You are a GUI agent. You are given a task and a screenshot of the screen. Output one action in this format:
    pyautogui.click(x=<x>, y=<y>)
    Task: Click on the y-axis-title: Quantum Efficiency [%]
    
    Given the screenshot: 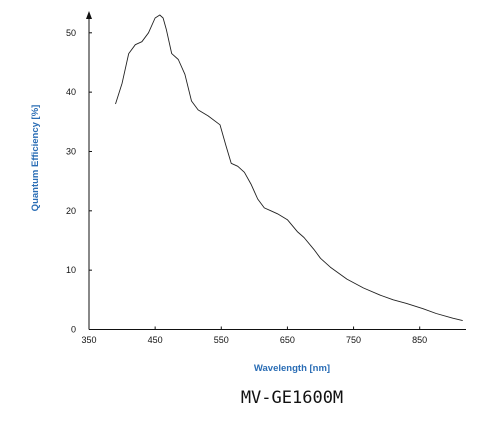 What is the action you would take?
    pyautogui.click(x=35, y=158)
    